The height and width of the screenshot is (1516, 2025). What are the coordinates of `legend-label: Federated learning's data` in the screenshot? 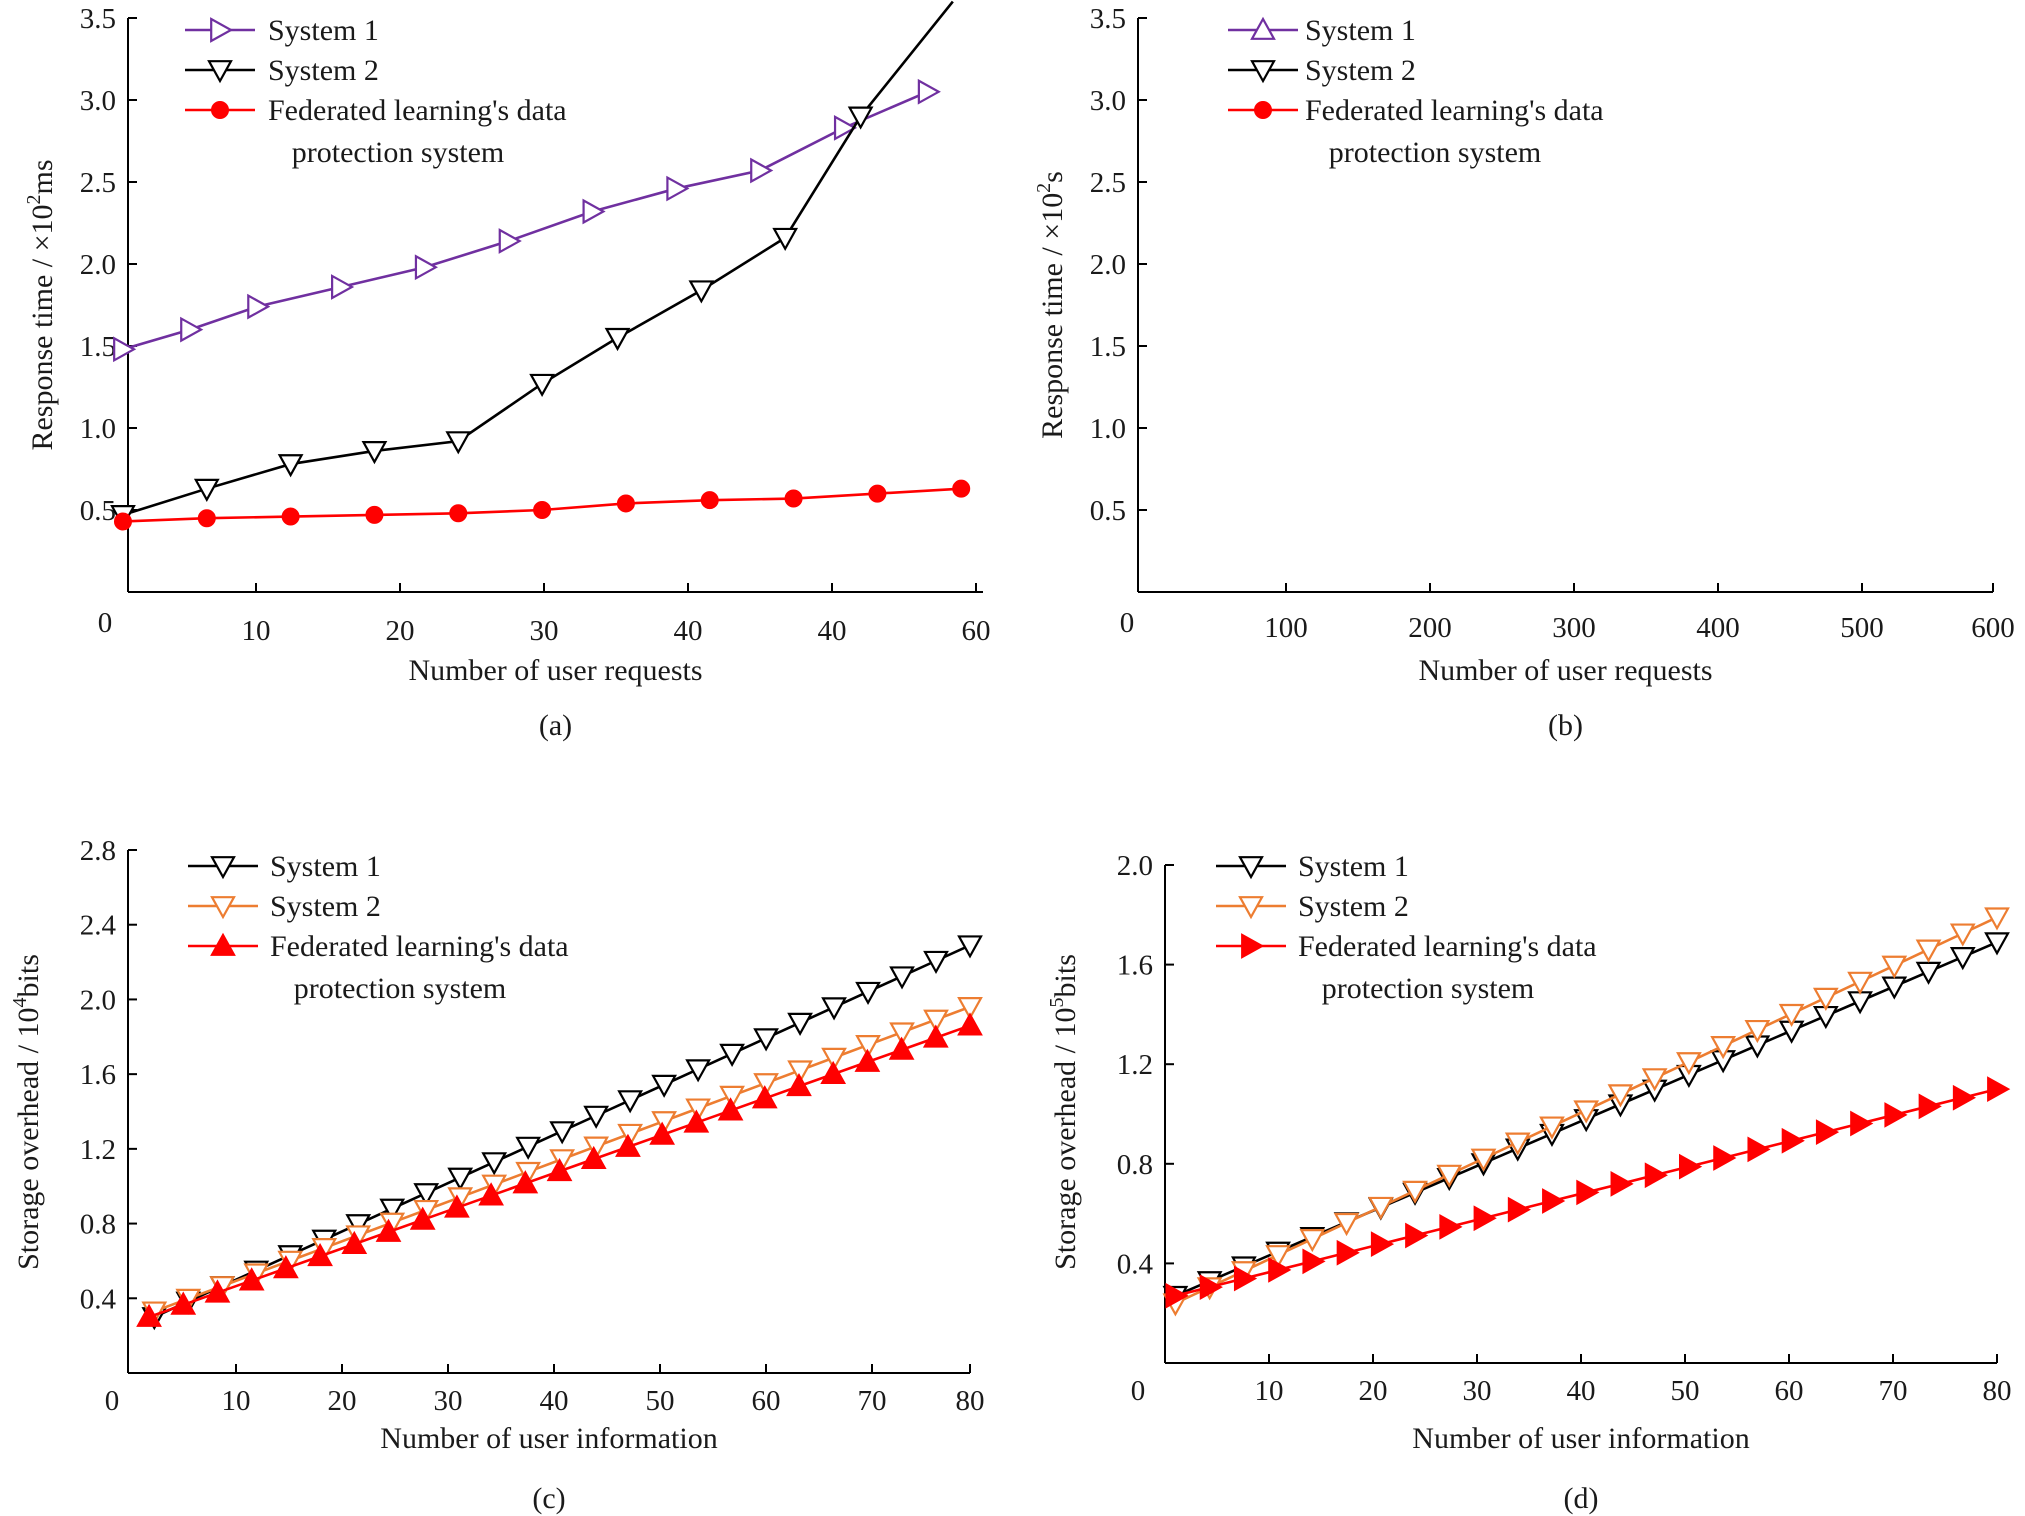 It's located at (1454, 110).